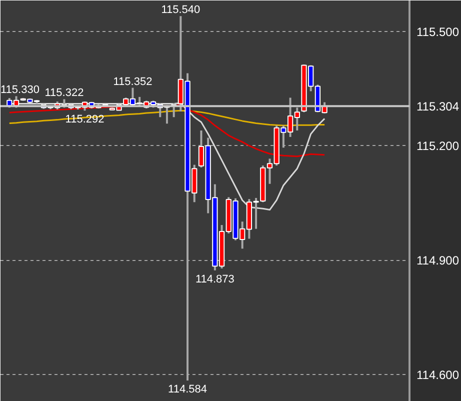  I want to click on annotation: 115.322, so click(64, 93).